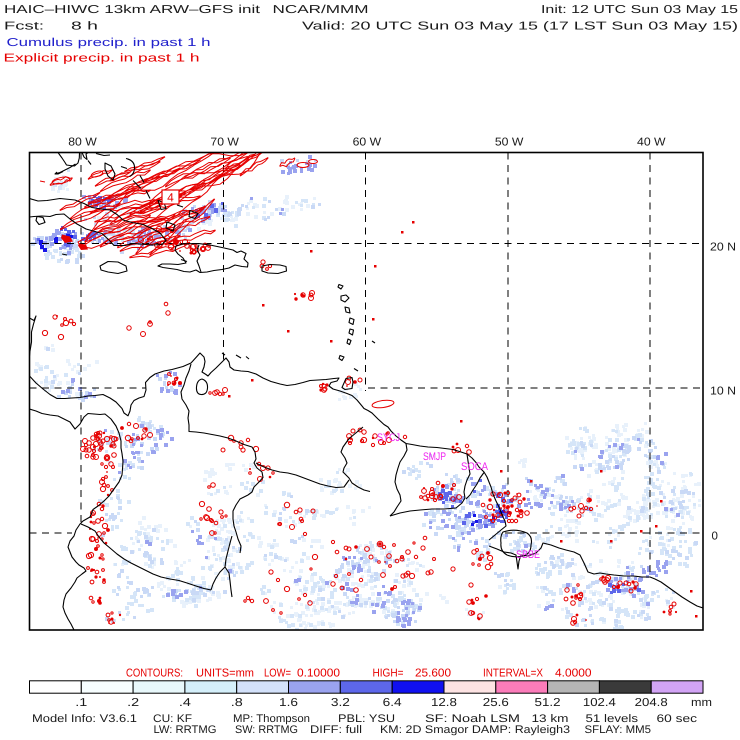 Image resolution: width=740 pixels, height=740 pixels. I want to click on svg-text: 0.10000, so click(318, 674).